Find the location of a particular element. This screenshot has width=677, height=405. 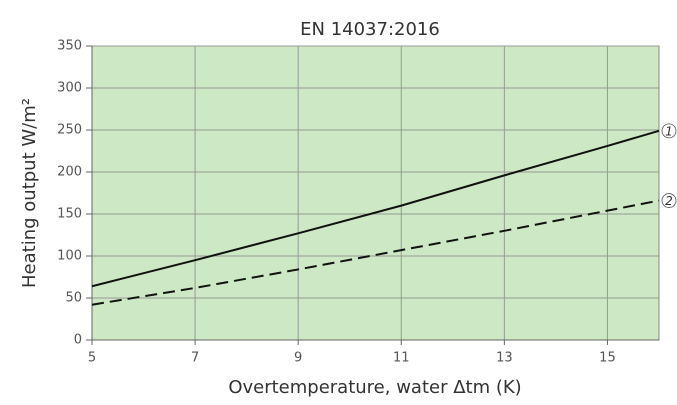

series-label: 1 is located at coordinates (669, 131).